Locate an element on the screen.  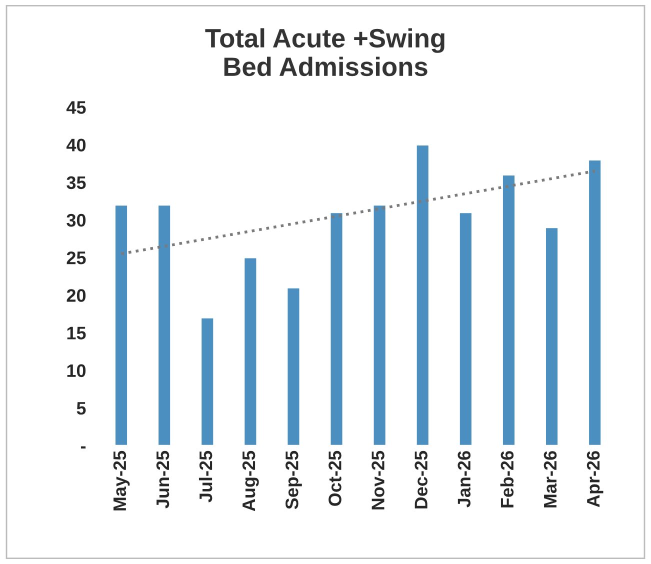
y-tick-label: 15 is located at coordinates (76, 333).